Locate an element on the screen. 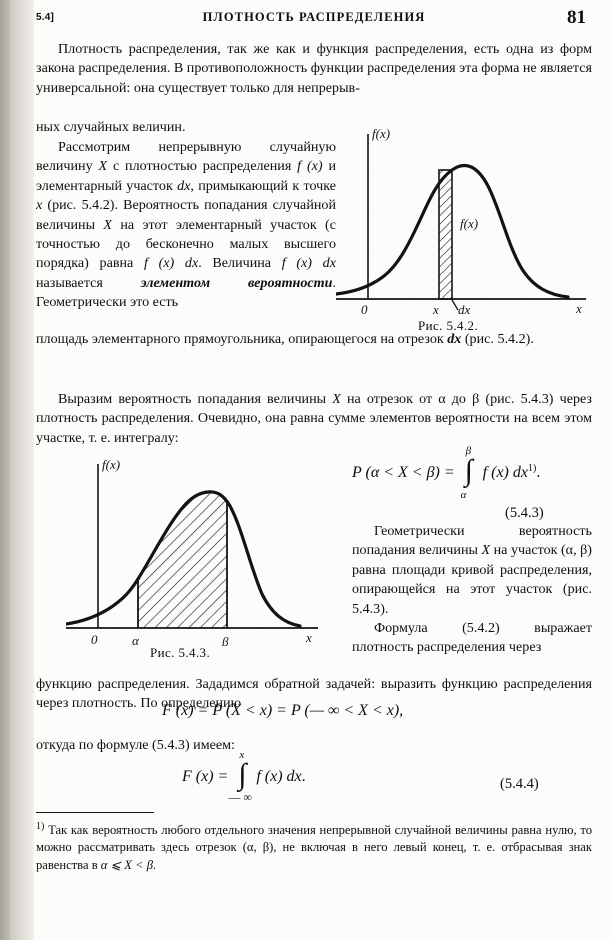 This screenshot has height=940, width=610. fig2-density-curve is located at coordinates (184, 559).